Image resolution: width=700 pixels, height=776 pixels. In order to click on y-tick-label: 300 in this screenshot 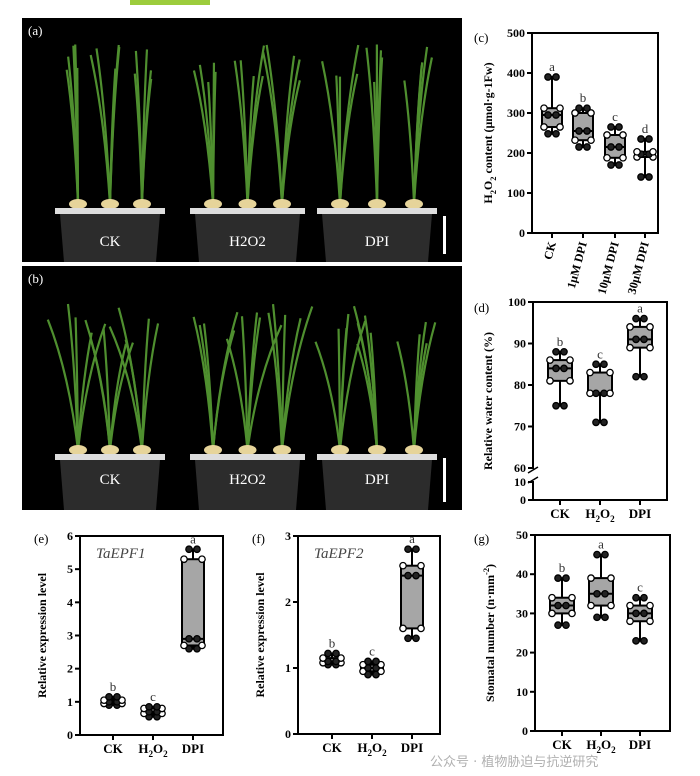, I will do `click(516, 113)`.